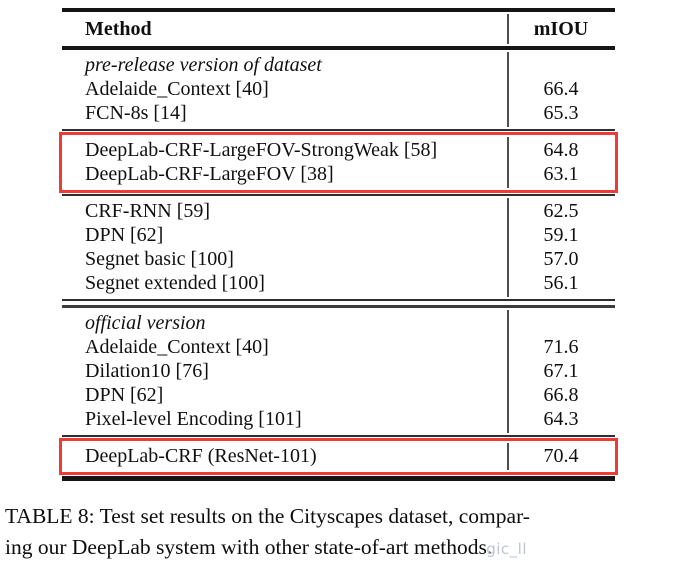 The image size is (684, 564). Describe the element at coordinates (338, 347) in the screenshot. I see `table-row: Adelaide_Context [40] 71.6` at that location.